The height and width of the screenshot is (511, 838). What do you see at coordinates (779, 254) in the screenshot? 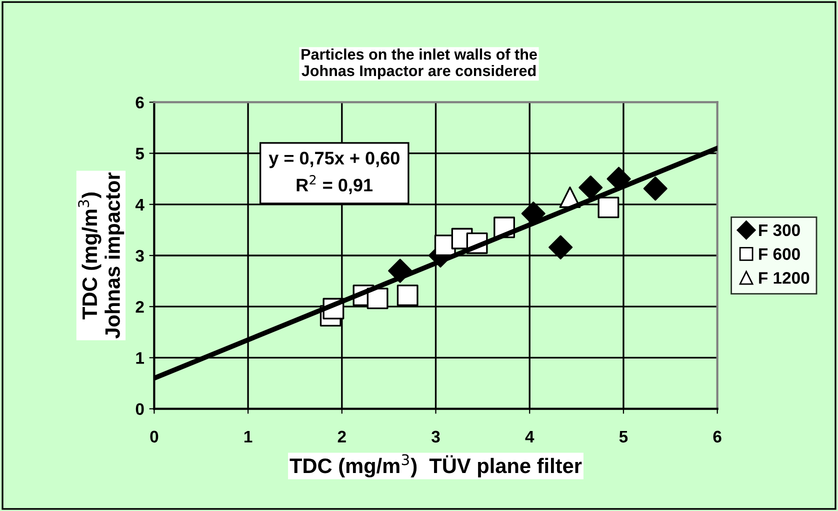
I see `legend-label: F 600` at bounding box center [779, 254].